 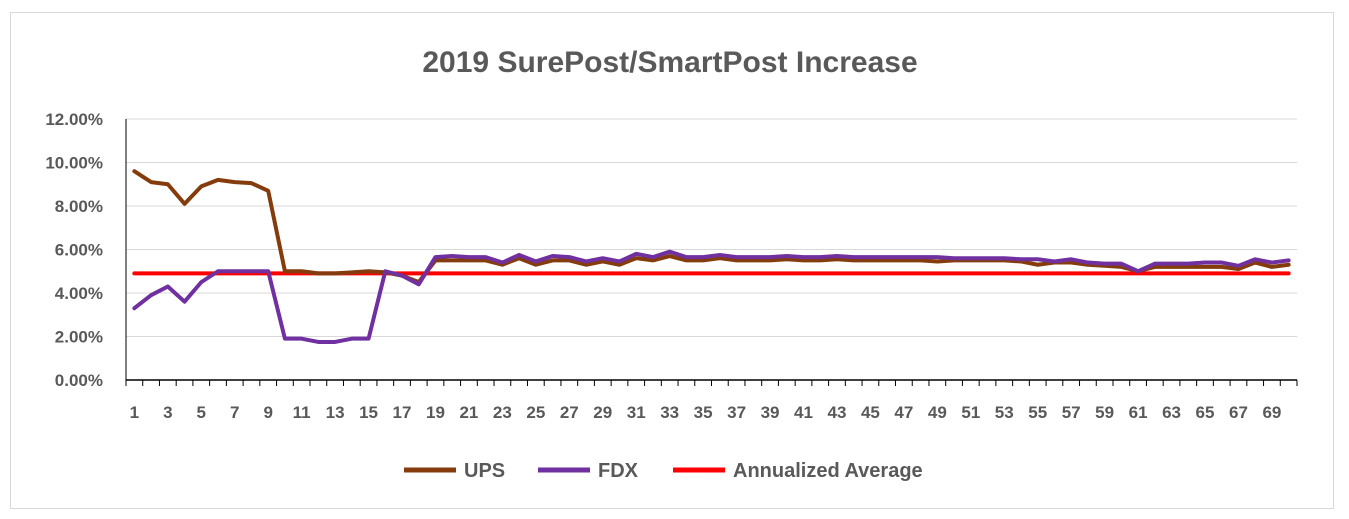 I want to click on x-tick-label: 3, so click(x=167, y=412).